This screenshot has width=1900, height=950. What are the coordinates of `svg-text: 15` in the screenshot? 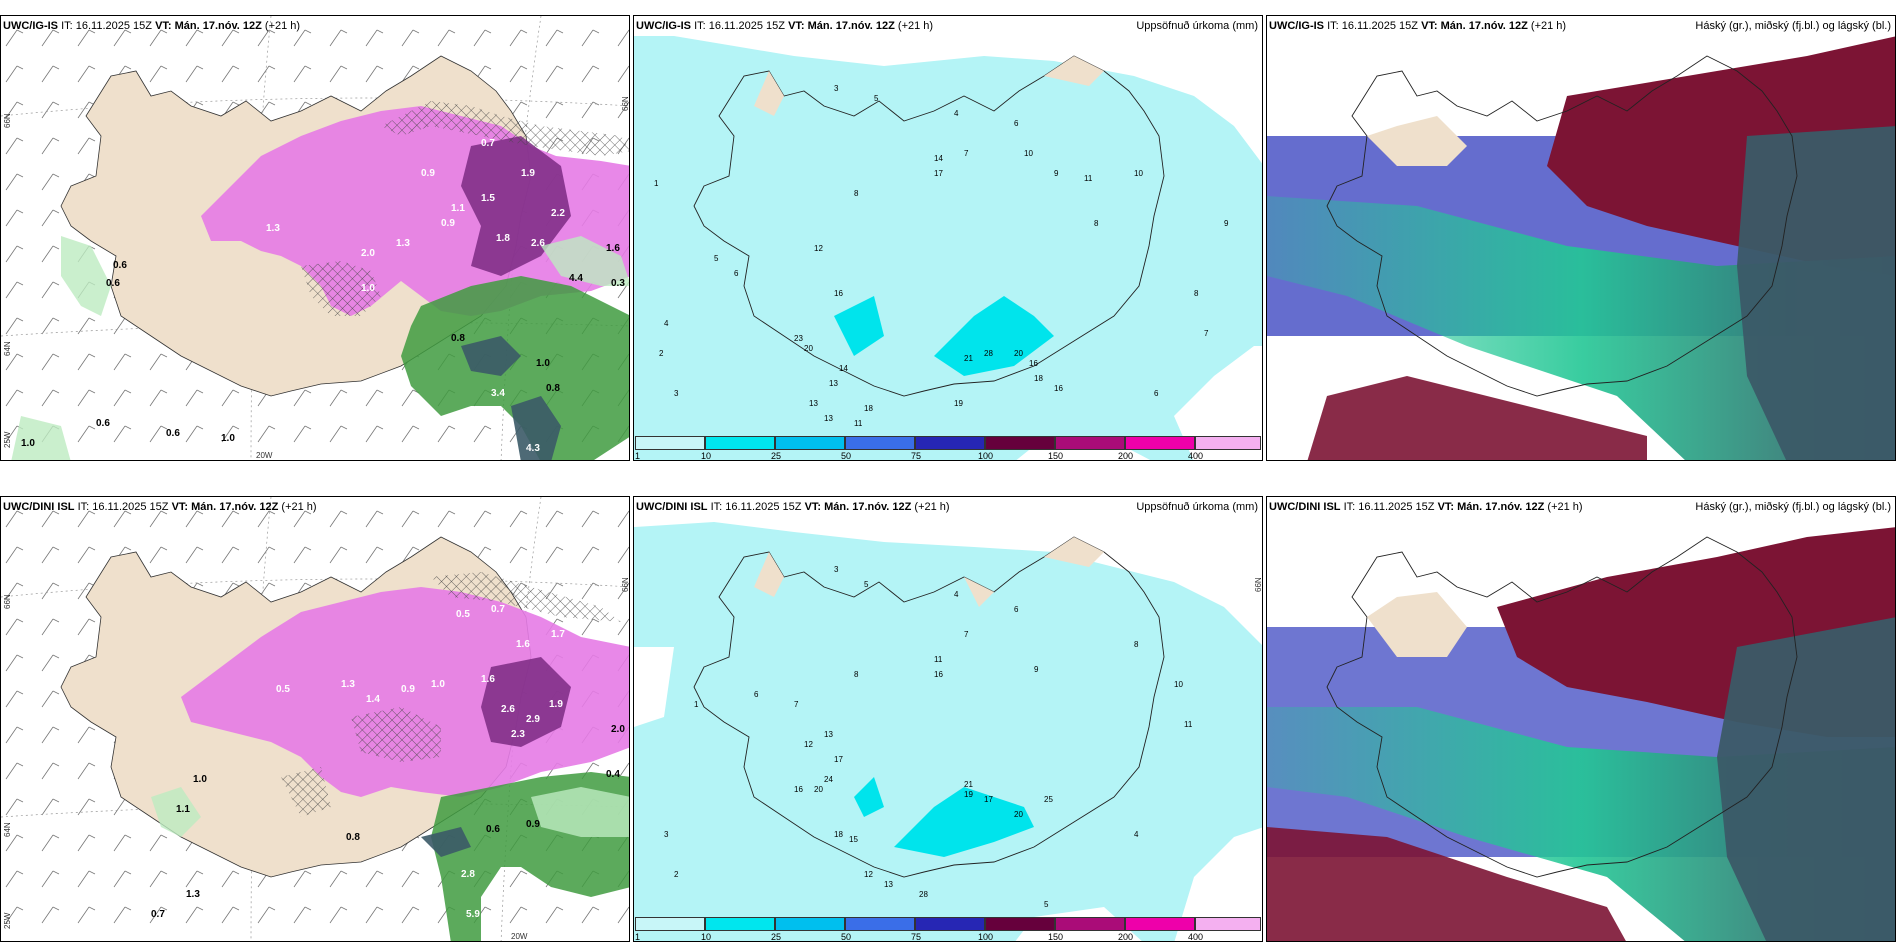 It's located at (853, 839).